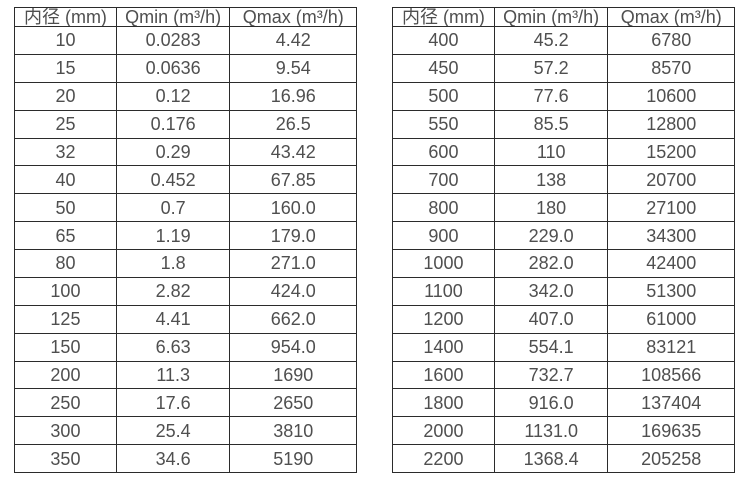 Image resolution: width=750 pixels, height=483 pixels. I want to click on table-cell-col1: 1000, so click(443, 263).